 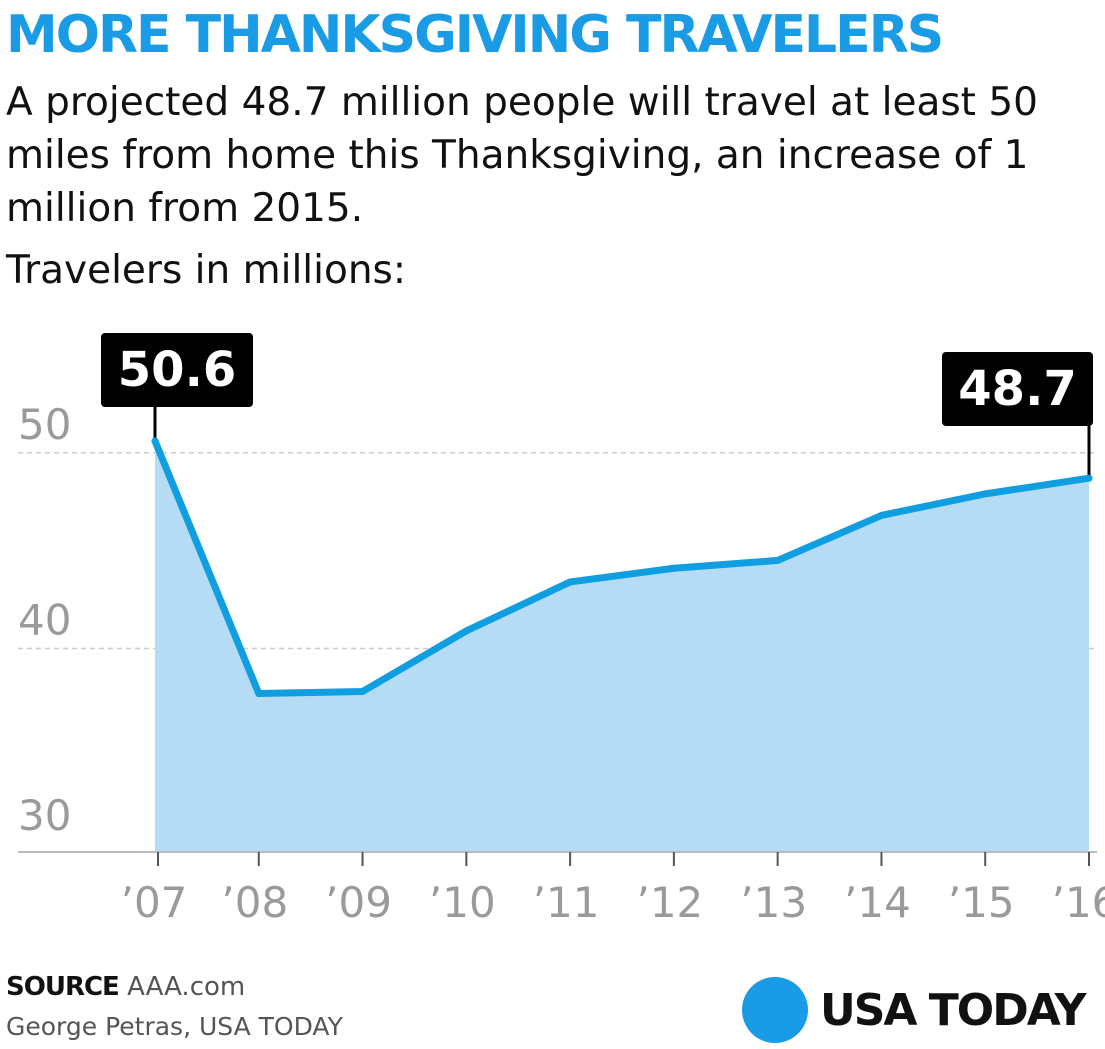 I want to click on y-unit-label: Travelers in millions:, so click(x=206, y=270).